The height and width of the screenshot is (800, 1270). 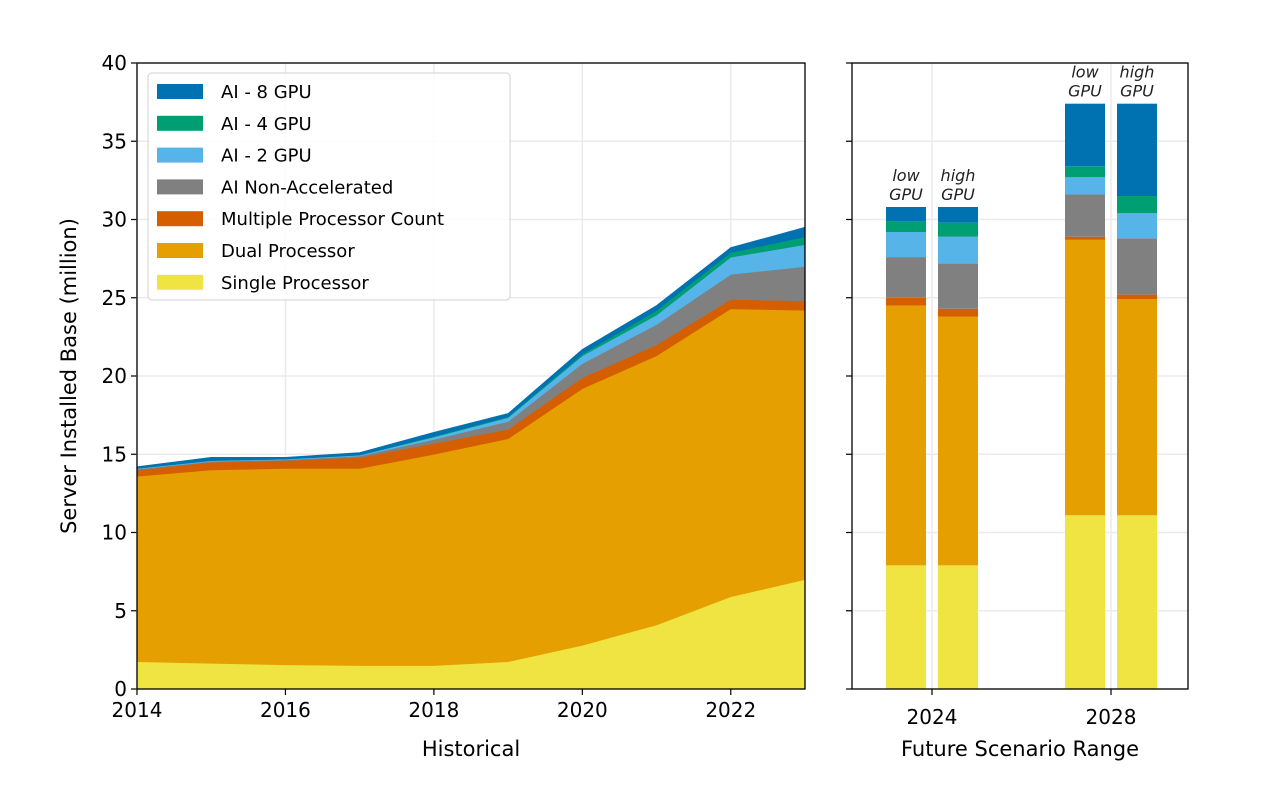 I want to click on x-axis-label-future: Future Scenario Range, so click(x=1020, y=749).